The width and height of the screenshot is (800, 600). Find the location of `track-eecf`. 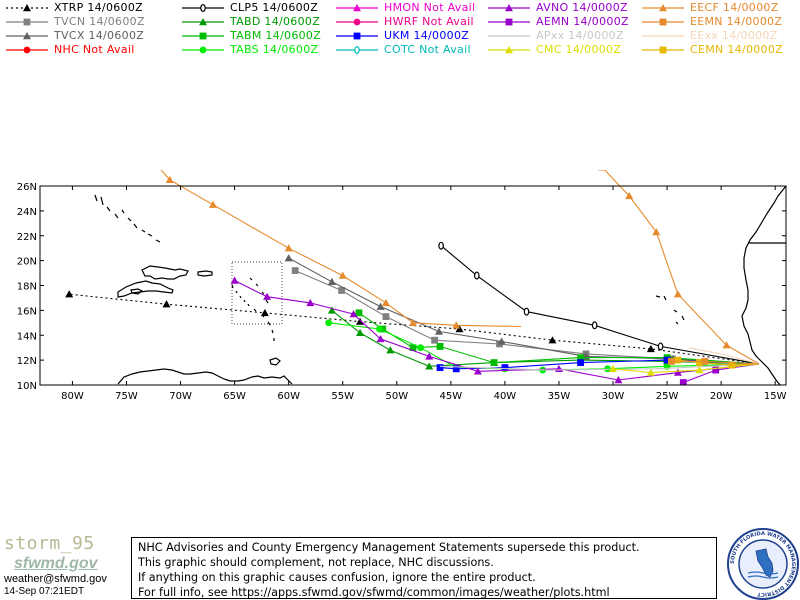

track-eecf is located at coordinates (341, 249).